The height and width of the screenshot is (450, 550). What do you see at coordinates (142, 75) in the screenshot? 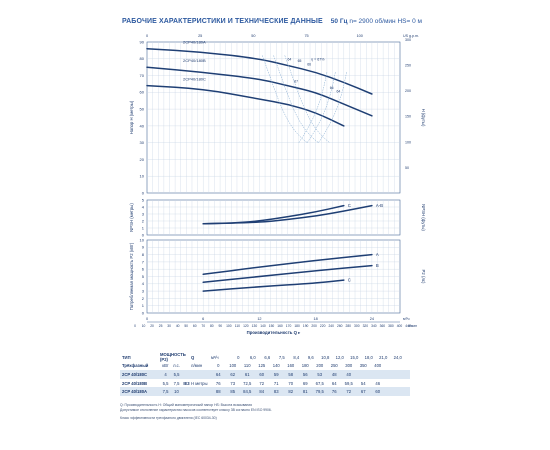
I see `head-ytick: 70` at bounding box center [142, 75].